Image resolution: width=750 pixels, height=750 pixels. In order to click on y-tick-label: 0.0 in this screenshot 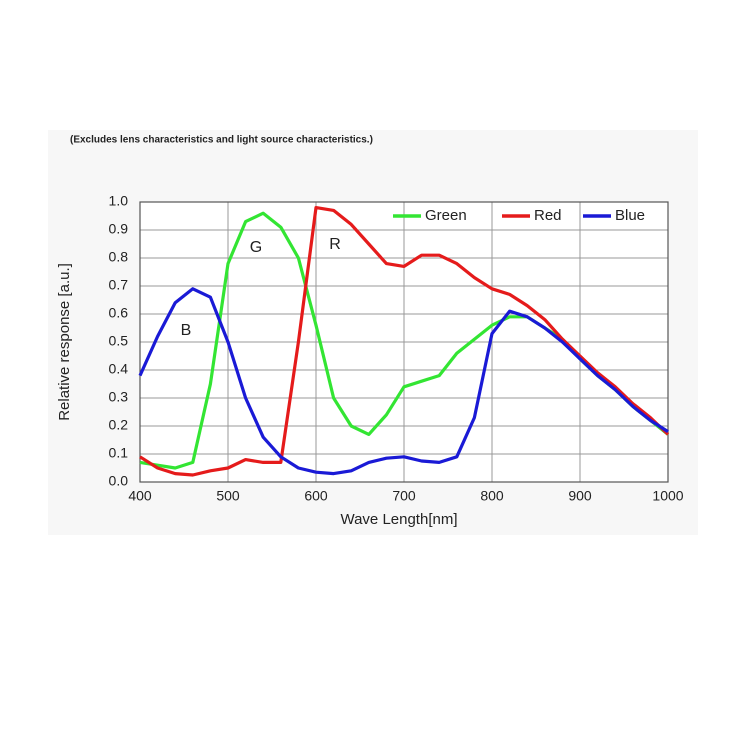, I will do `click(119, 481)`.